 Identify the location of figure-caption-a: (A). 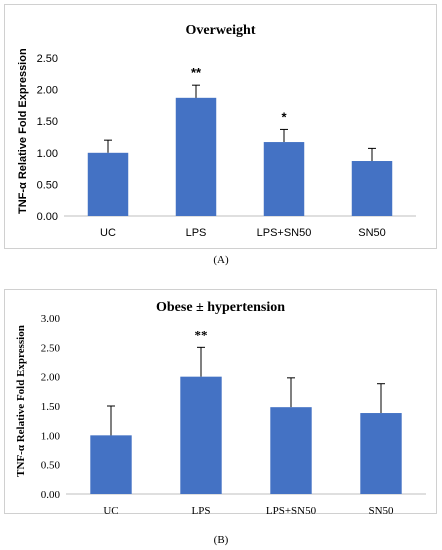
(221, 260).